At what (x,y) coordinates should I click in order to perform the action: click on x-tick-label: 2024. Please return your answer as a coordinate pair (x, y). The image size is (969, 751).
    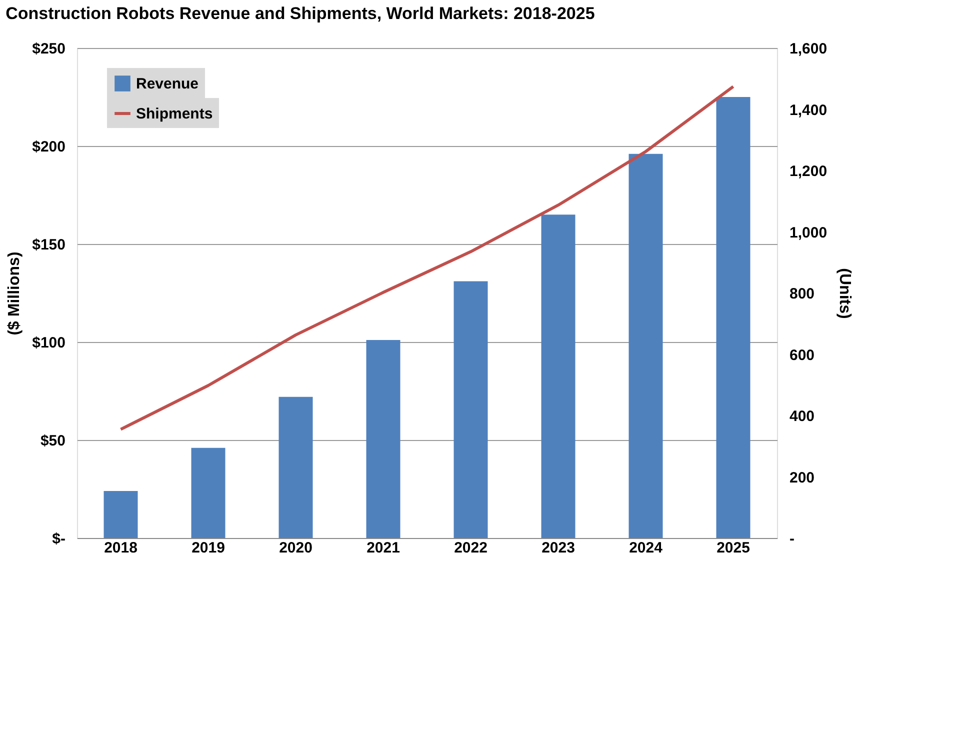
    Looking at the image, I should click on (646, 548).